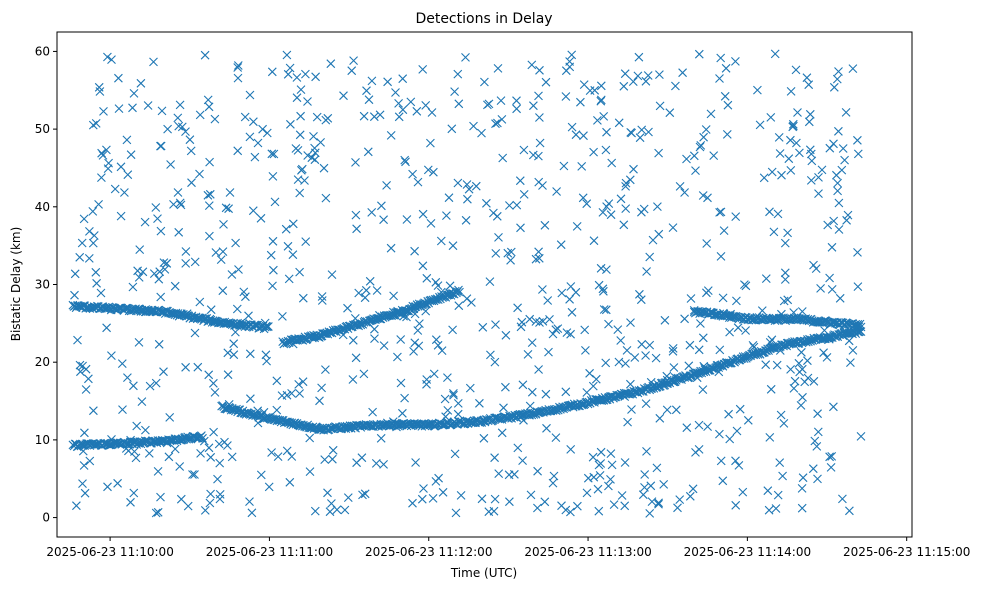 The height and width of the screenshot is (590, 989). What do you see at coordinates (483, 573) in the screenshot?
I see `x-axis-label: Time (UTC)` at bounding box center [483, 573].